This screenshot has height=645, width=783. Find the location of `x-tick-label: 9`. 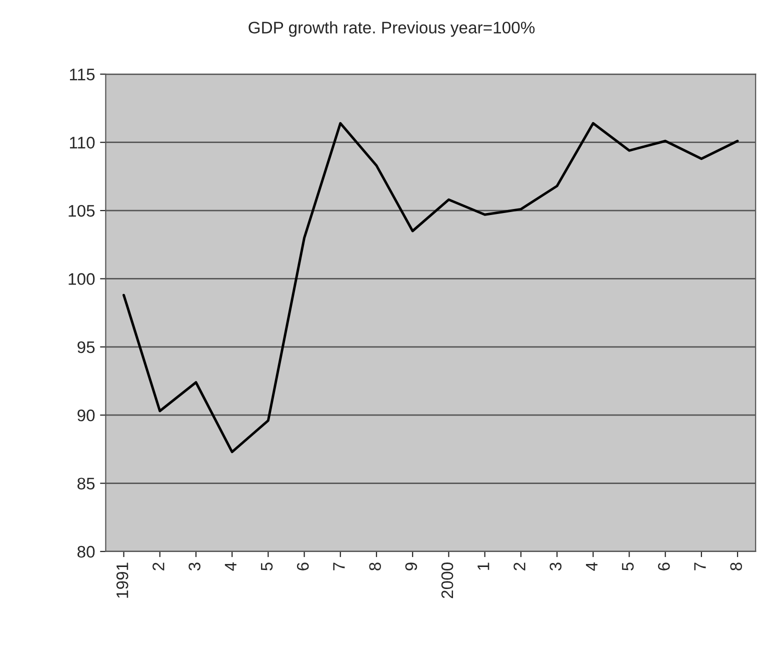

x-tick-label: 9 is located at coordinates (411, 566).